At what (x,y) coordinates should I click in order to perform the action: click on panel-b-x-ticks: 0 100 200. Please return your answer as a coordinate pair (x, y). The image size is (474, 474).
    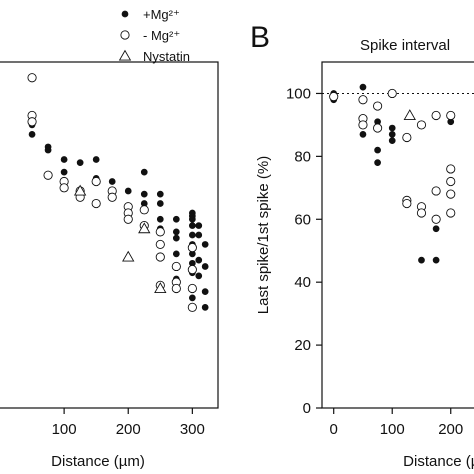
    Looking at the image, I should click on (396, 423).